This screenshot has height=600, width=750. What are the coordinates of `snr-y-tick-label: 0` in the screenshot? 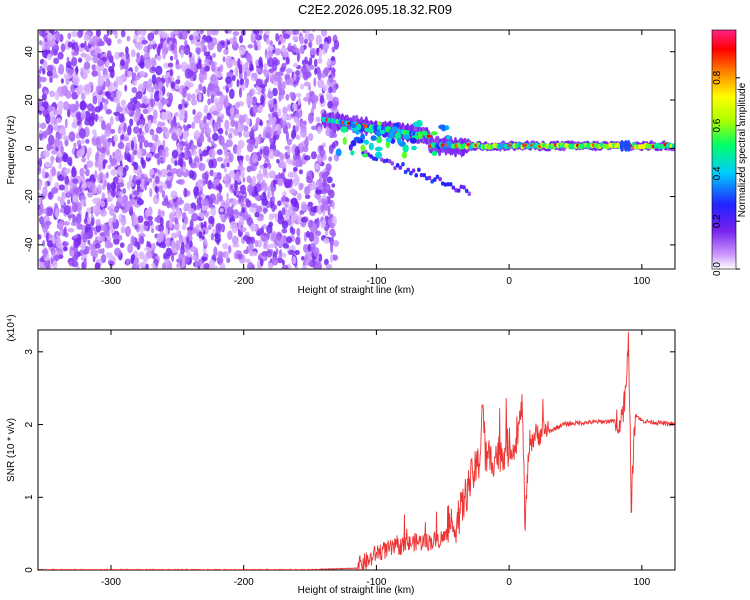 It's located at (29, 570).